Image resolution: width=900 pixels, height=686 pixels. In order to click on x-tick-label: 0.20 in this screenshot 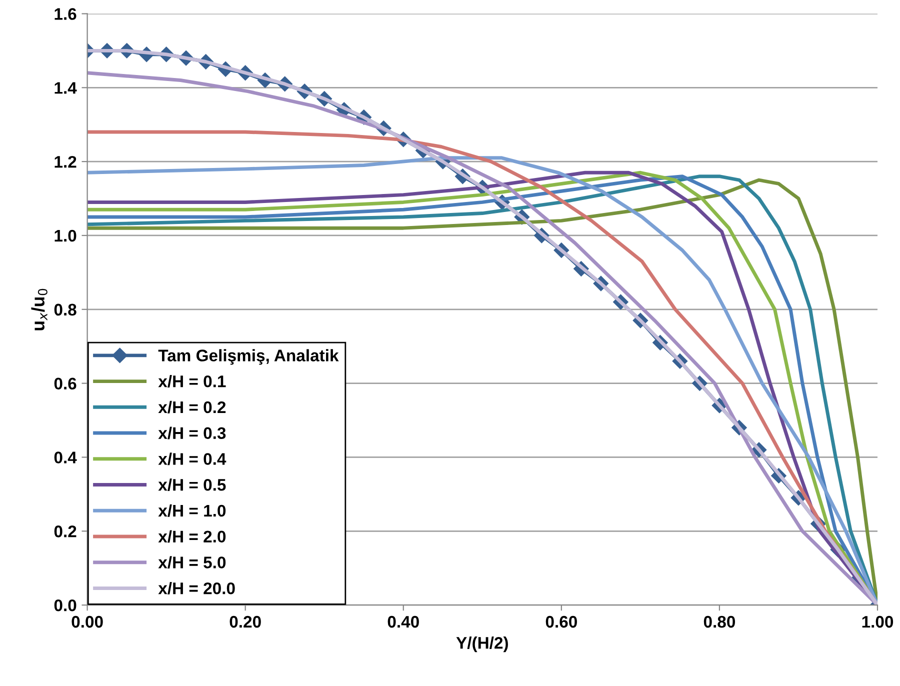, I will do `click(245, 622)`.